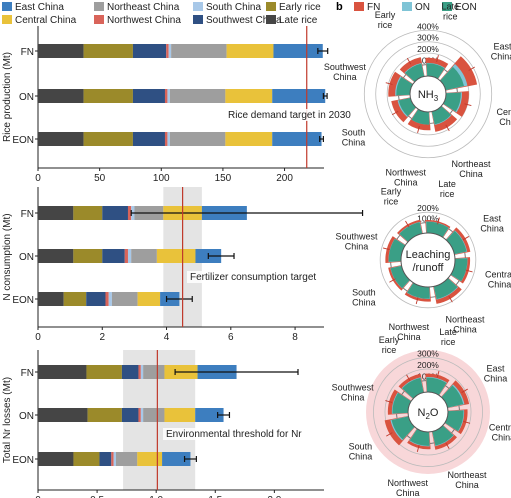  I want to click on region-label-line: Early, so click(389, 340).